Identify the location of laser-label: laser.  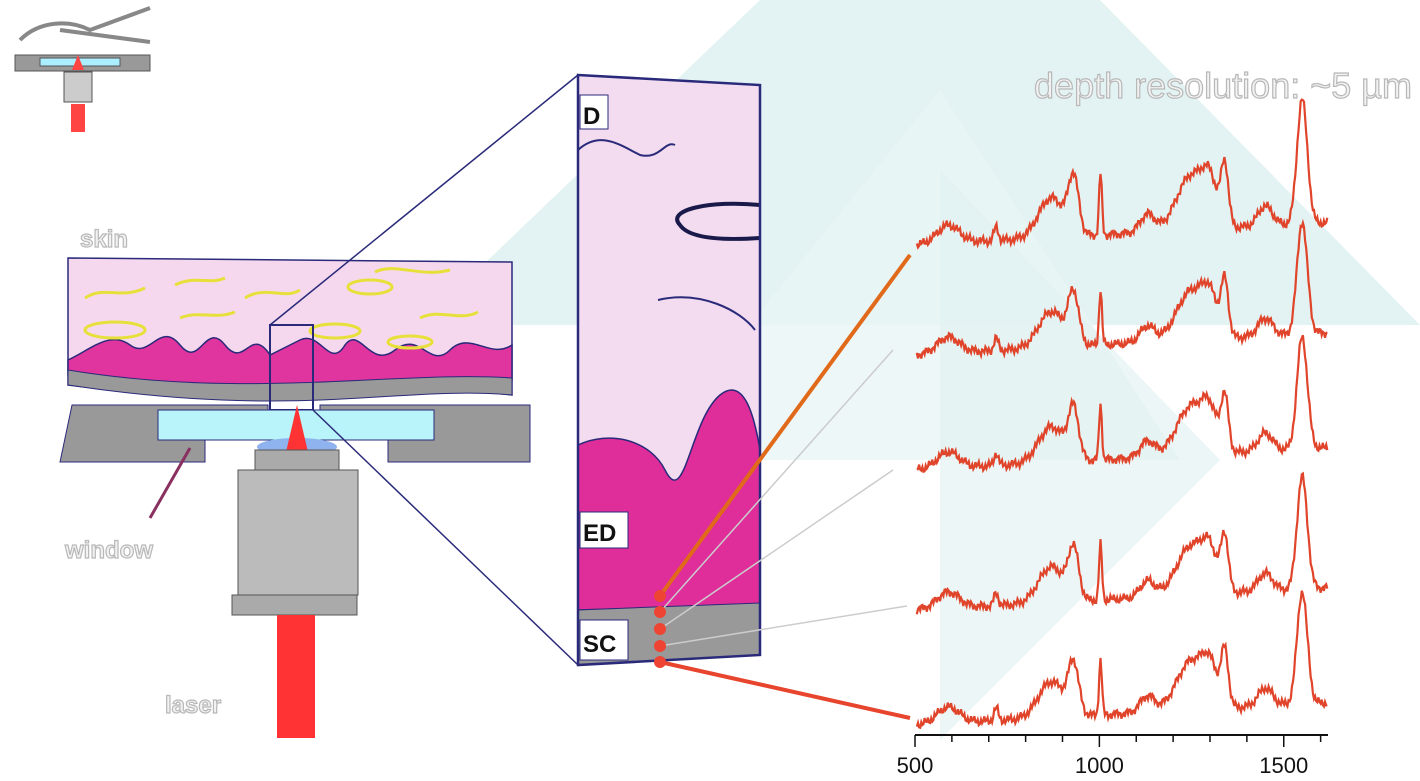
(193, 705).